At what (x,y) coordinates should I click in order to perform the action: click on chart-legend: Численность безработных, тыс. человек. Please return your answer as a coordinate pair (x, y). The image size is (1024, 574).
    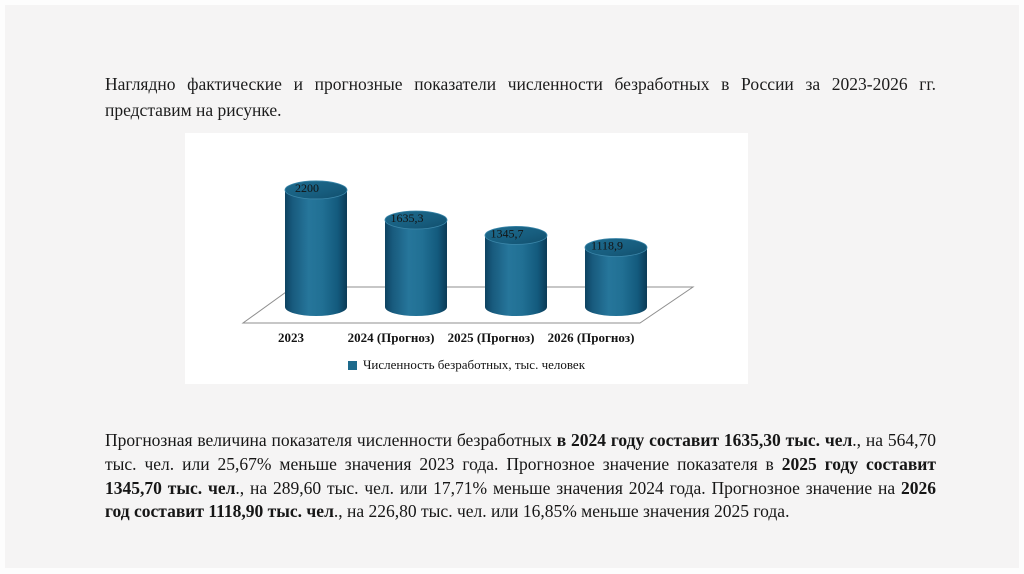
    Looking at the image, I should click on (466, 365).